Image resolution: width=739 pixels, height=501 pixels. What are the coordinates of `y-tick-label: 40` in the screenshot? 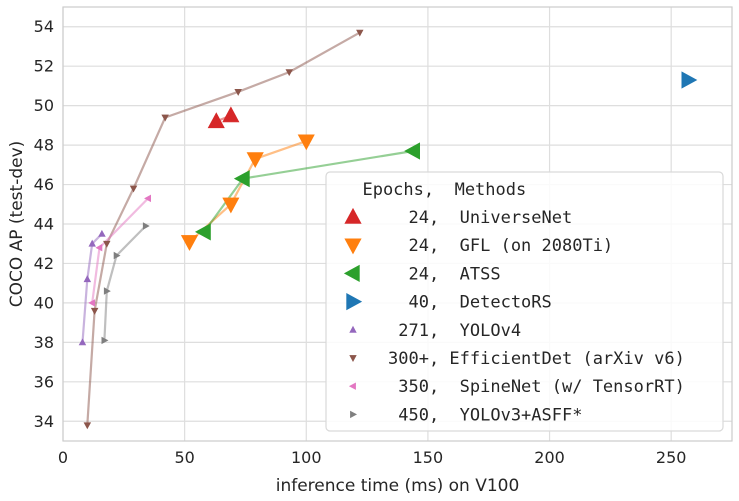 It's located at (44, 302).